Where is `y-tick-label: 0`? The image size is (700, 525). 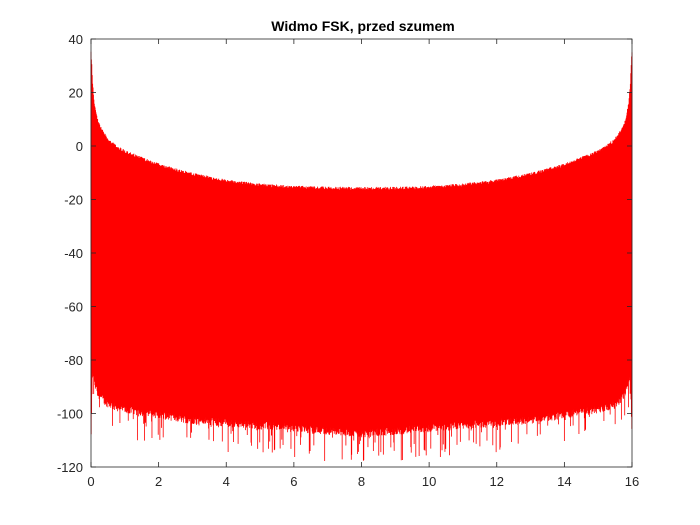 y-tick-label: 0 is located at coordinates (79, 146).